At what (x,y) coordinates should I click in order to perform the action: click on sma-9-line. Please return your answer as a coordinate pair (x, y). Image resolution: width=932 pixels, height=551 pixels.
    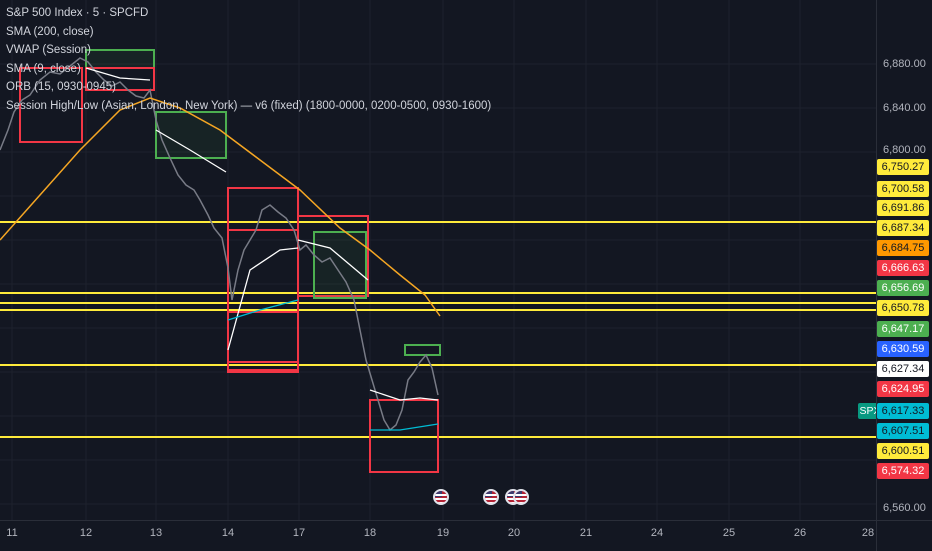
    Looking at the image, I should click on (333, 365).